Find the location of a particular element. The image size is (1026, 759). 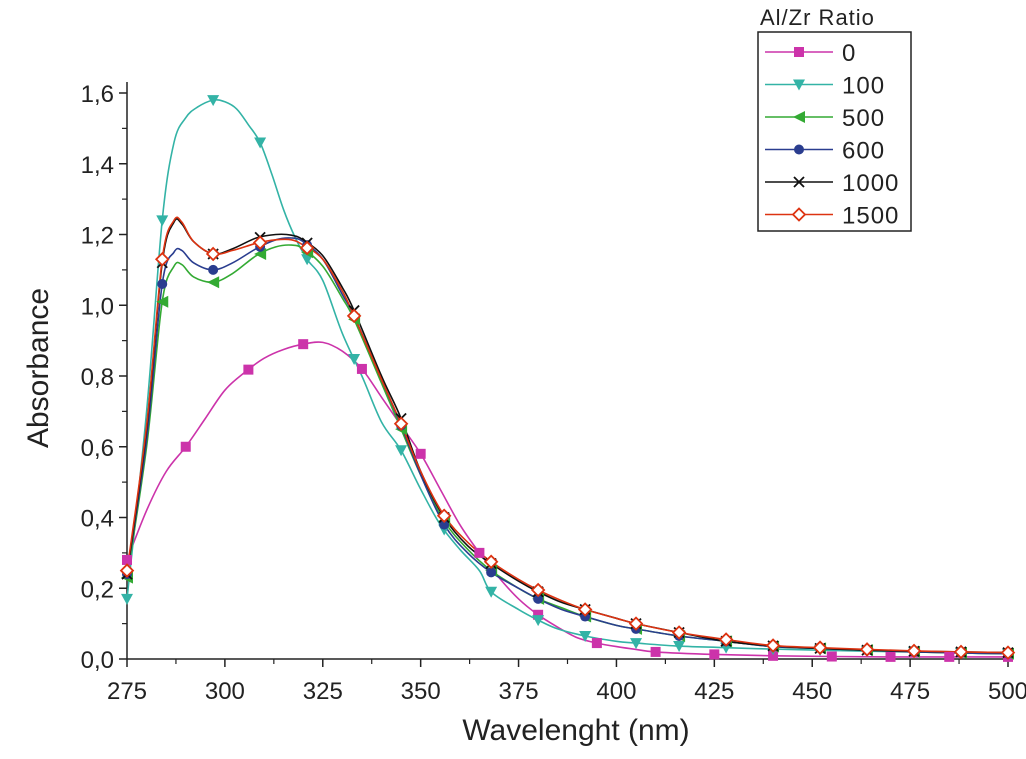

legend-box is located at coordinates (834, 131).